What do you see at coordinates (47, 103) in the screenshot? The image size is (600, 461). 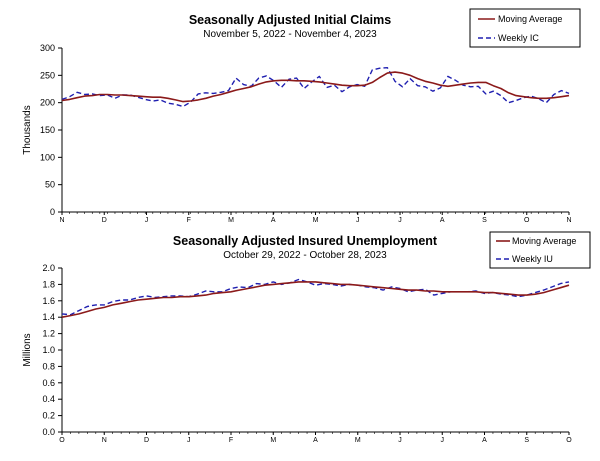 I see `chart1-ytick-label: 200` at bounding box center [47, 103].